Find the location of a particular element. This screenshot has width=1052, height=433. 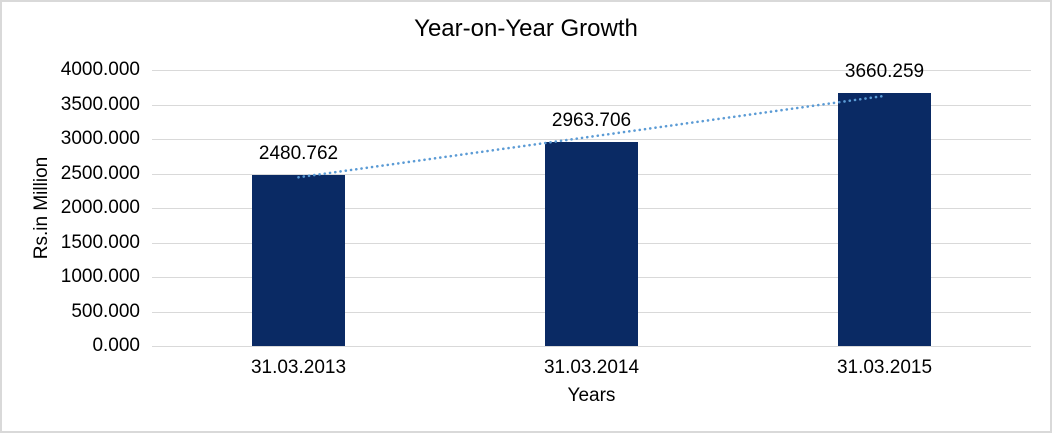

chart-title: Year-on-Year Growth is located at coordinates (526, 28).